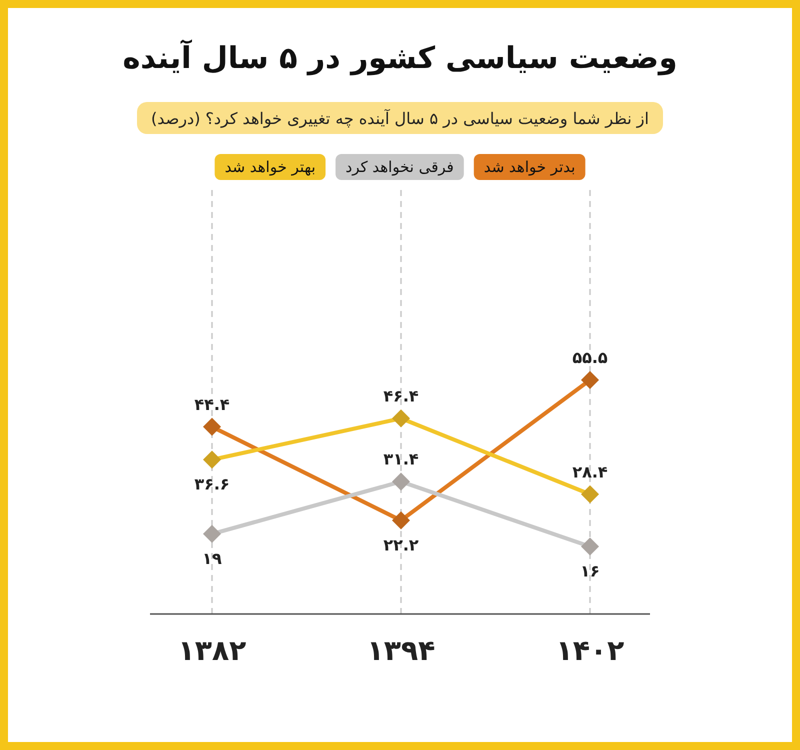 This screenshot has width=800, height=750. I want to click on data-label: ۲۸.۴, so click(590, 472).